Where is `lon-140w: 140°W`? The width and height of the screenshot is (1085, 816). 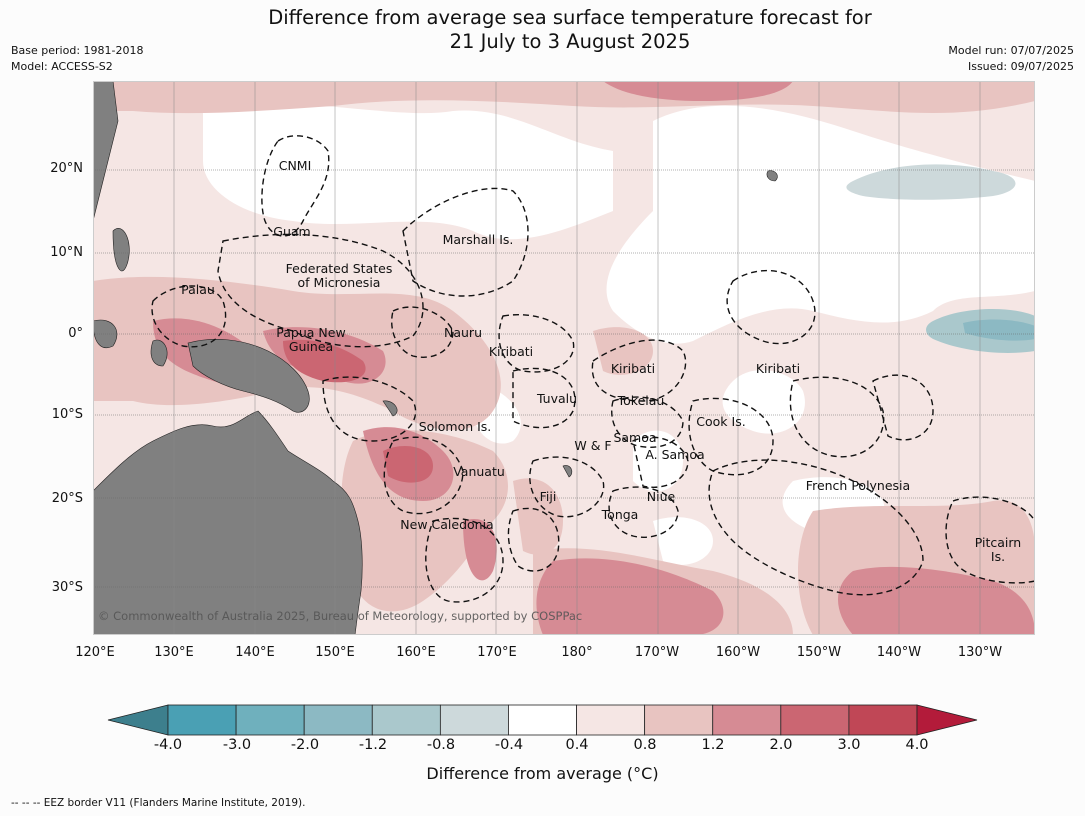
lon-140w: 140°W is located at coordinates (899, 652).